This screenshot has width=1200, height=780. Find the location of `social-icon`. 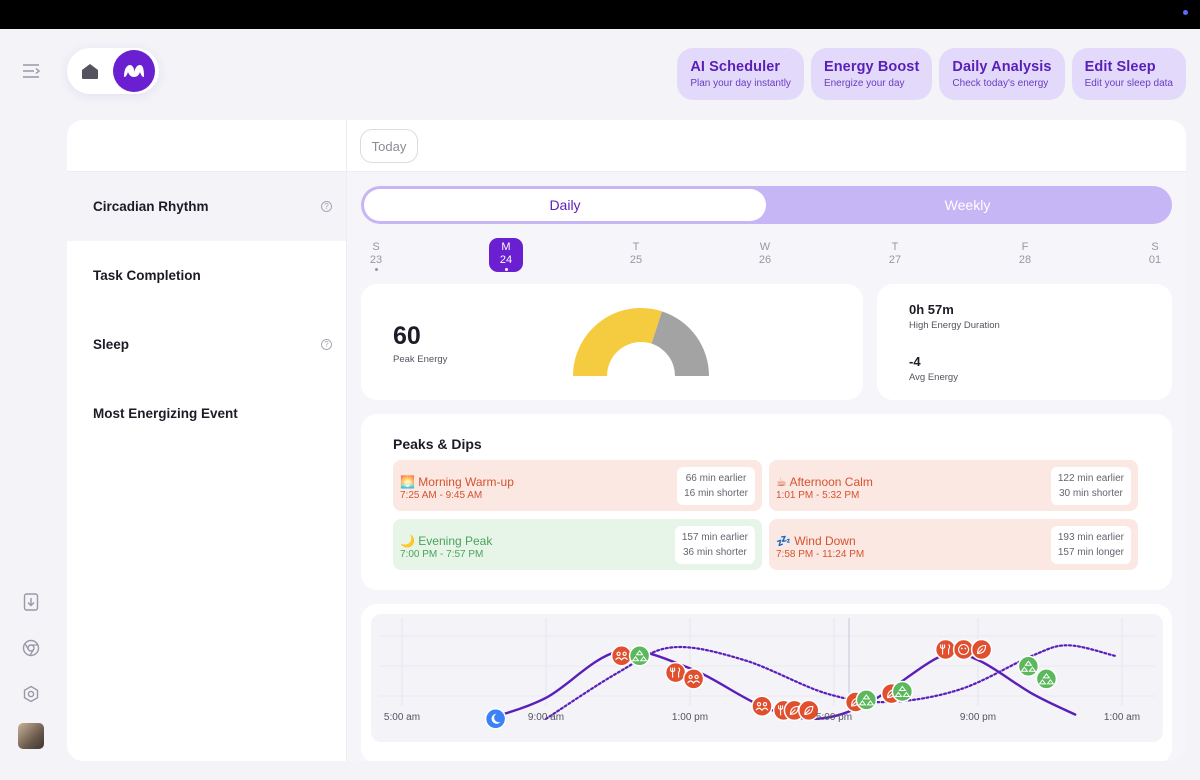

social-icon is located at coordinates (694, 679).